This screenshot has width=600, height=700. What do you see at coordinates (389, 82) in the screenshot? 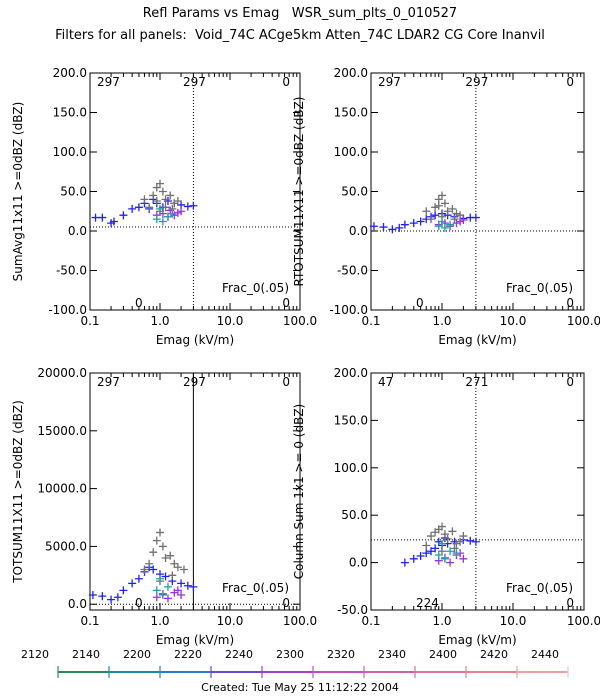
I see `count-top-left: 297` at bounding box center [389, 82].